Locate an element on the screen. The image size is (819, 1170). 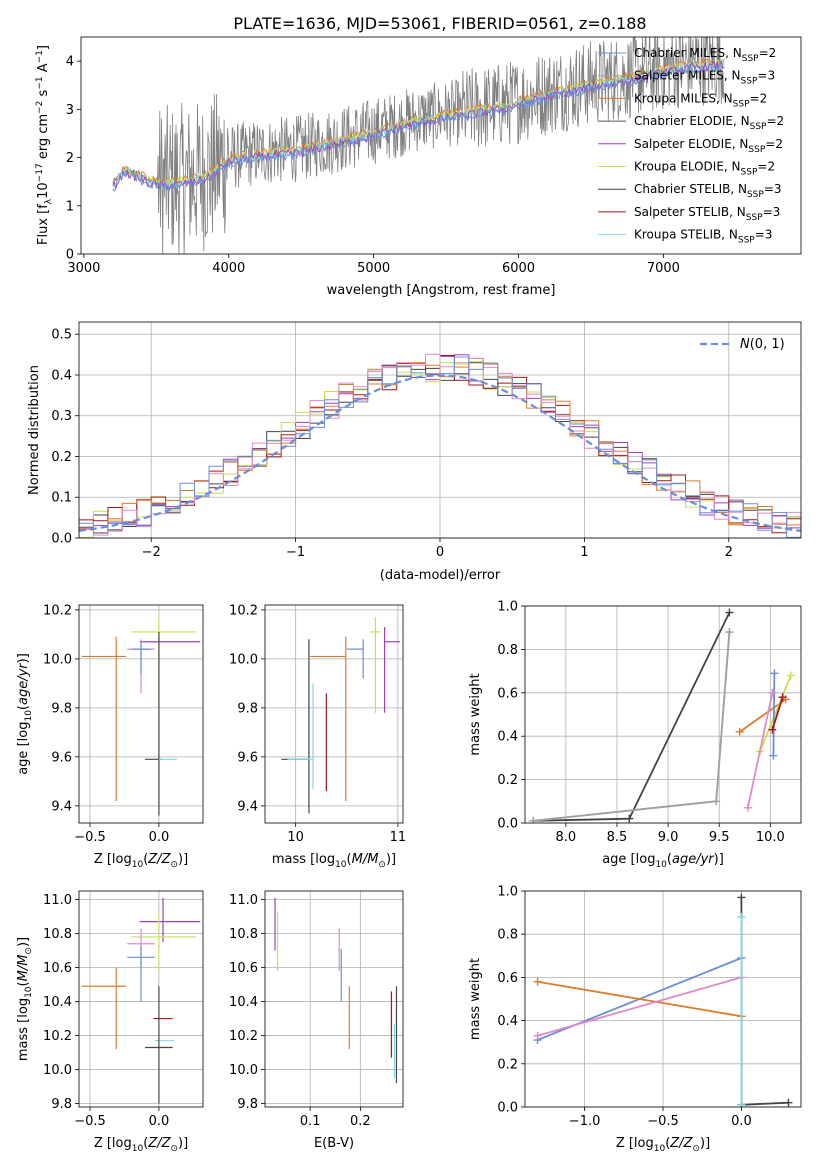
marker-kroupa_stelib is located at coordinates (741, 1103).